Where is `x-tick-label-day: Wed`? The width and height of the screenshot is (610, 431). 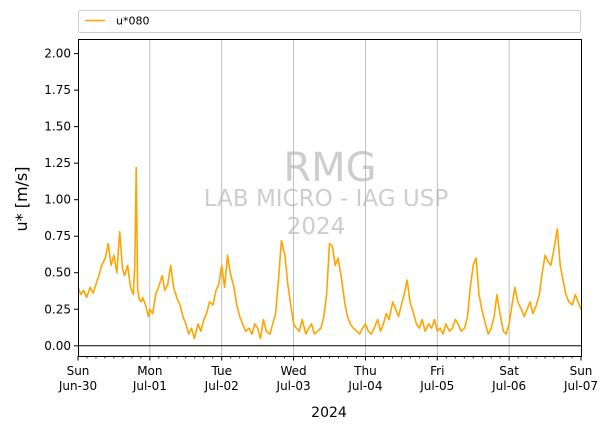 x-tick-label-day: Wed is located at coordinates (293, 371).